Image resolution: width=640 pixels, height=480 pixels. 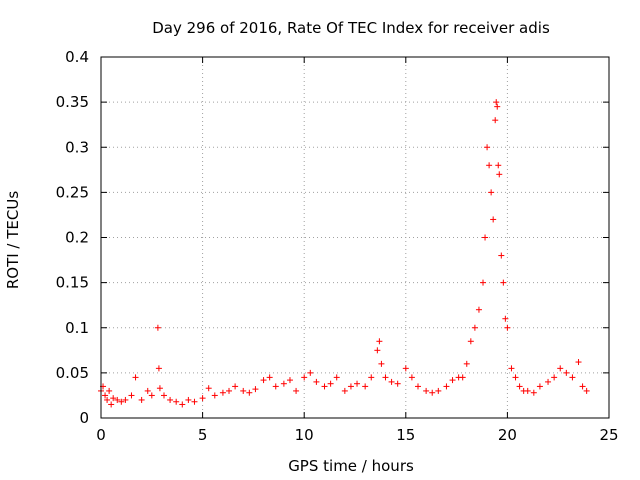 What do you see at coordinates (608, 435) in the screenshot?
I see `x-tick-label: 25` at bounding box center [608, 435].